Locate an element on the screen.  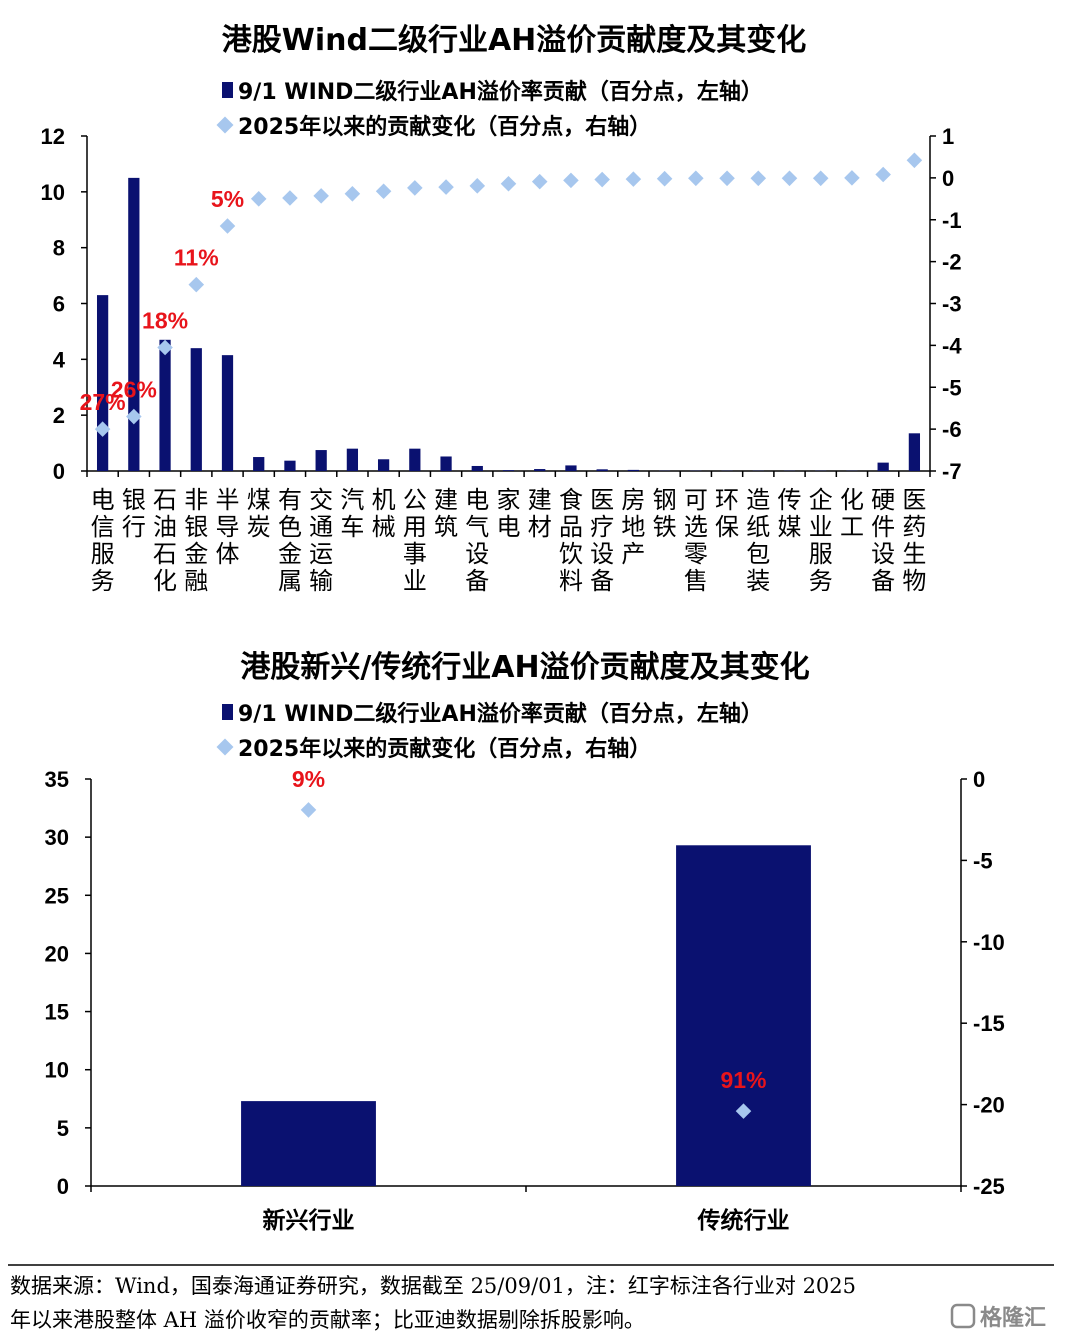
category-label-char: 化 is located at coordinates (852, 500).